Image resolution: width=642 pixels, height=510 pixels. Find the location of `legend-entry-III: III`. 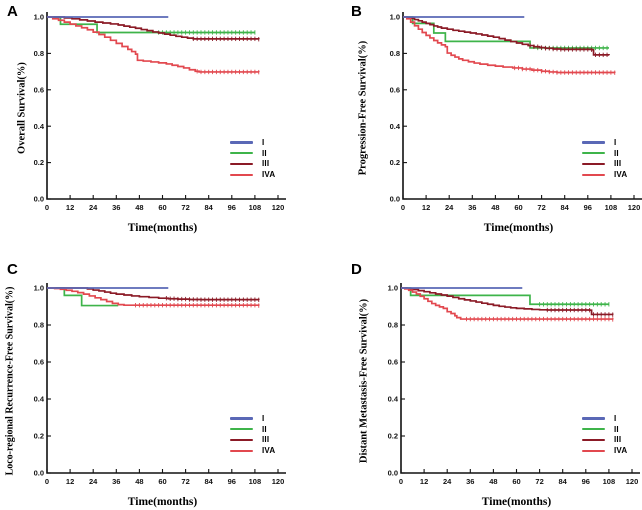

legend-entry-III: III is located at coordinates (252, 440).